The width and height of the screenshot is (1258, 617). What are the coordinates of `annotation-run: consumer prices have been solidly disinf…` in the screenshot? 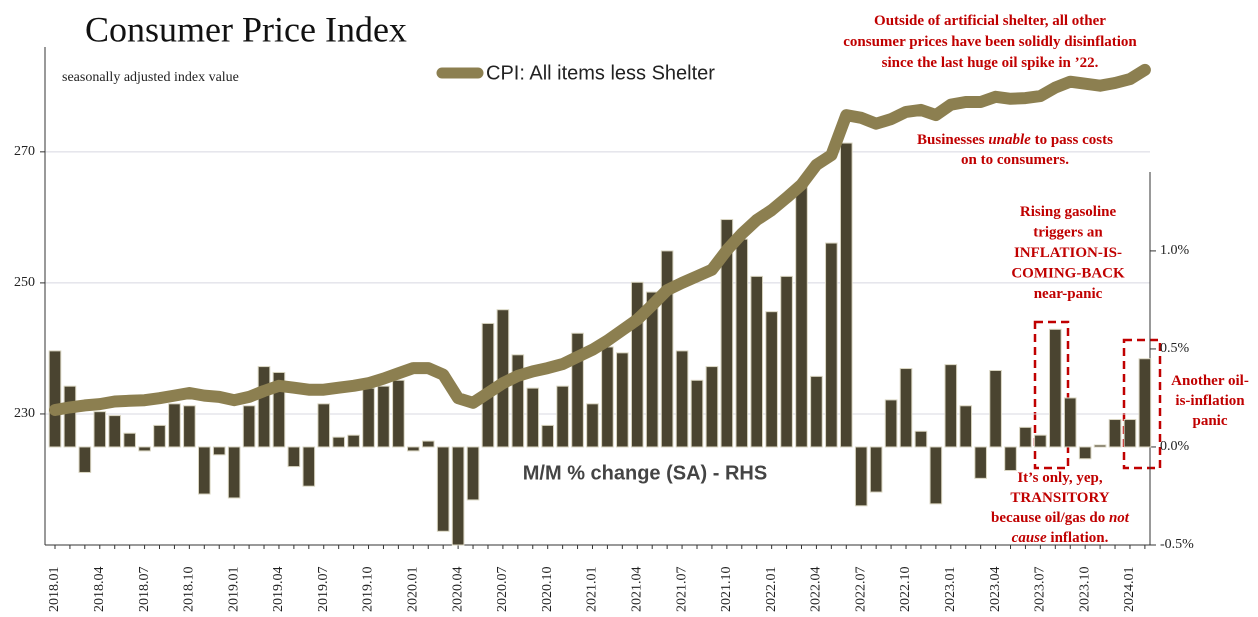 It's located at (990, 42).